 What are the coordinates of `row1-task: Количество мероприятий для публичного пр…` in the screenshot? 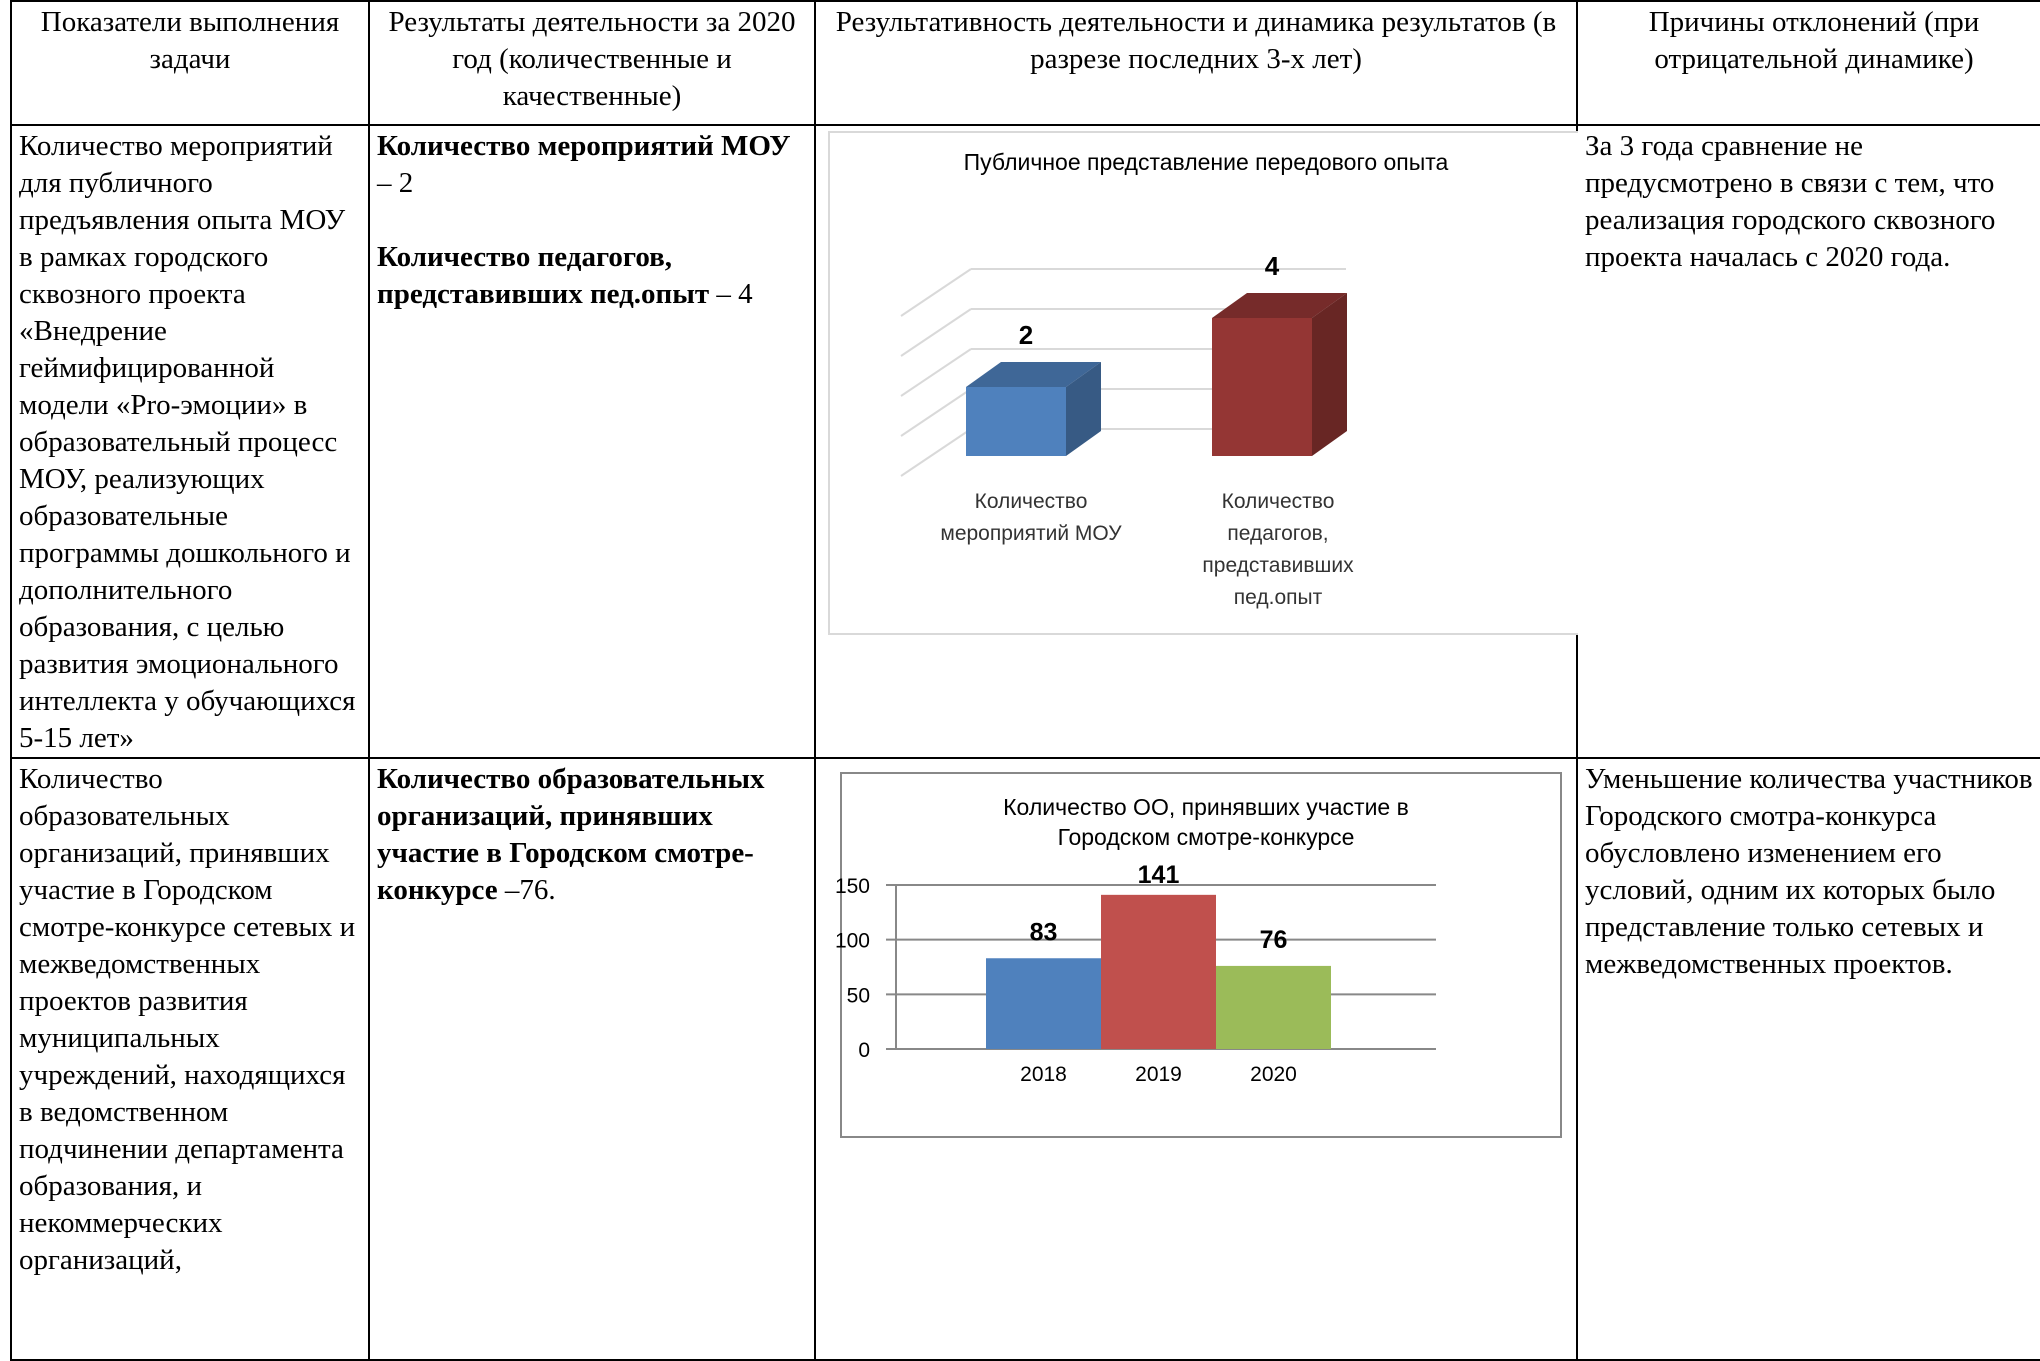 It's located at (190, 441).